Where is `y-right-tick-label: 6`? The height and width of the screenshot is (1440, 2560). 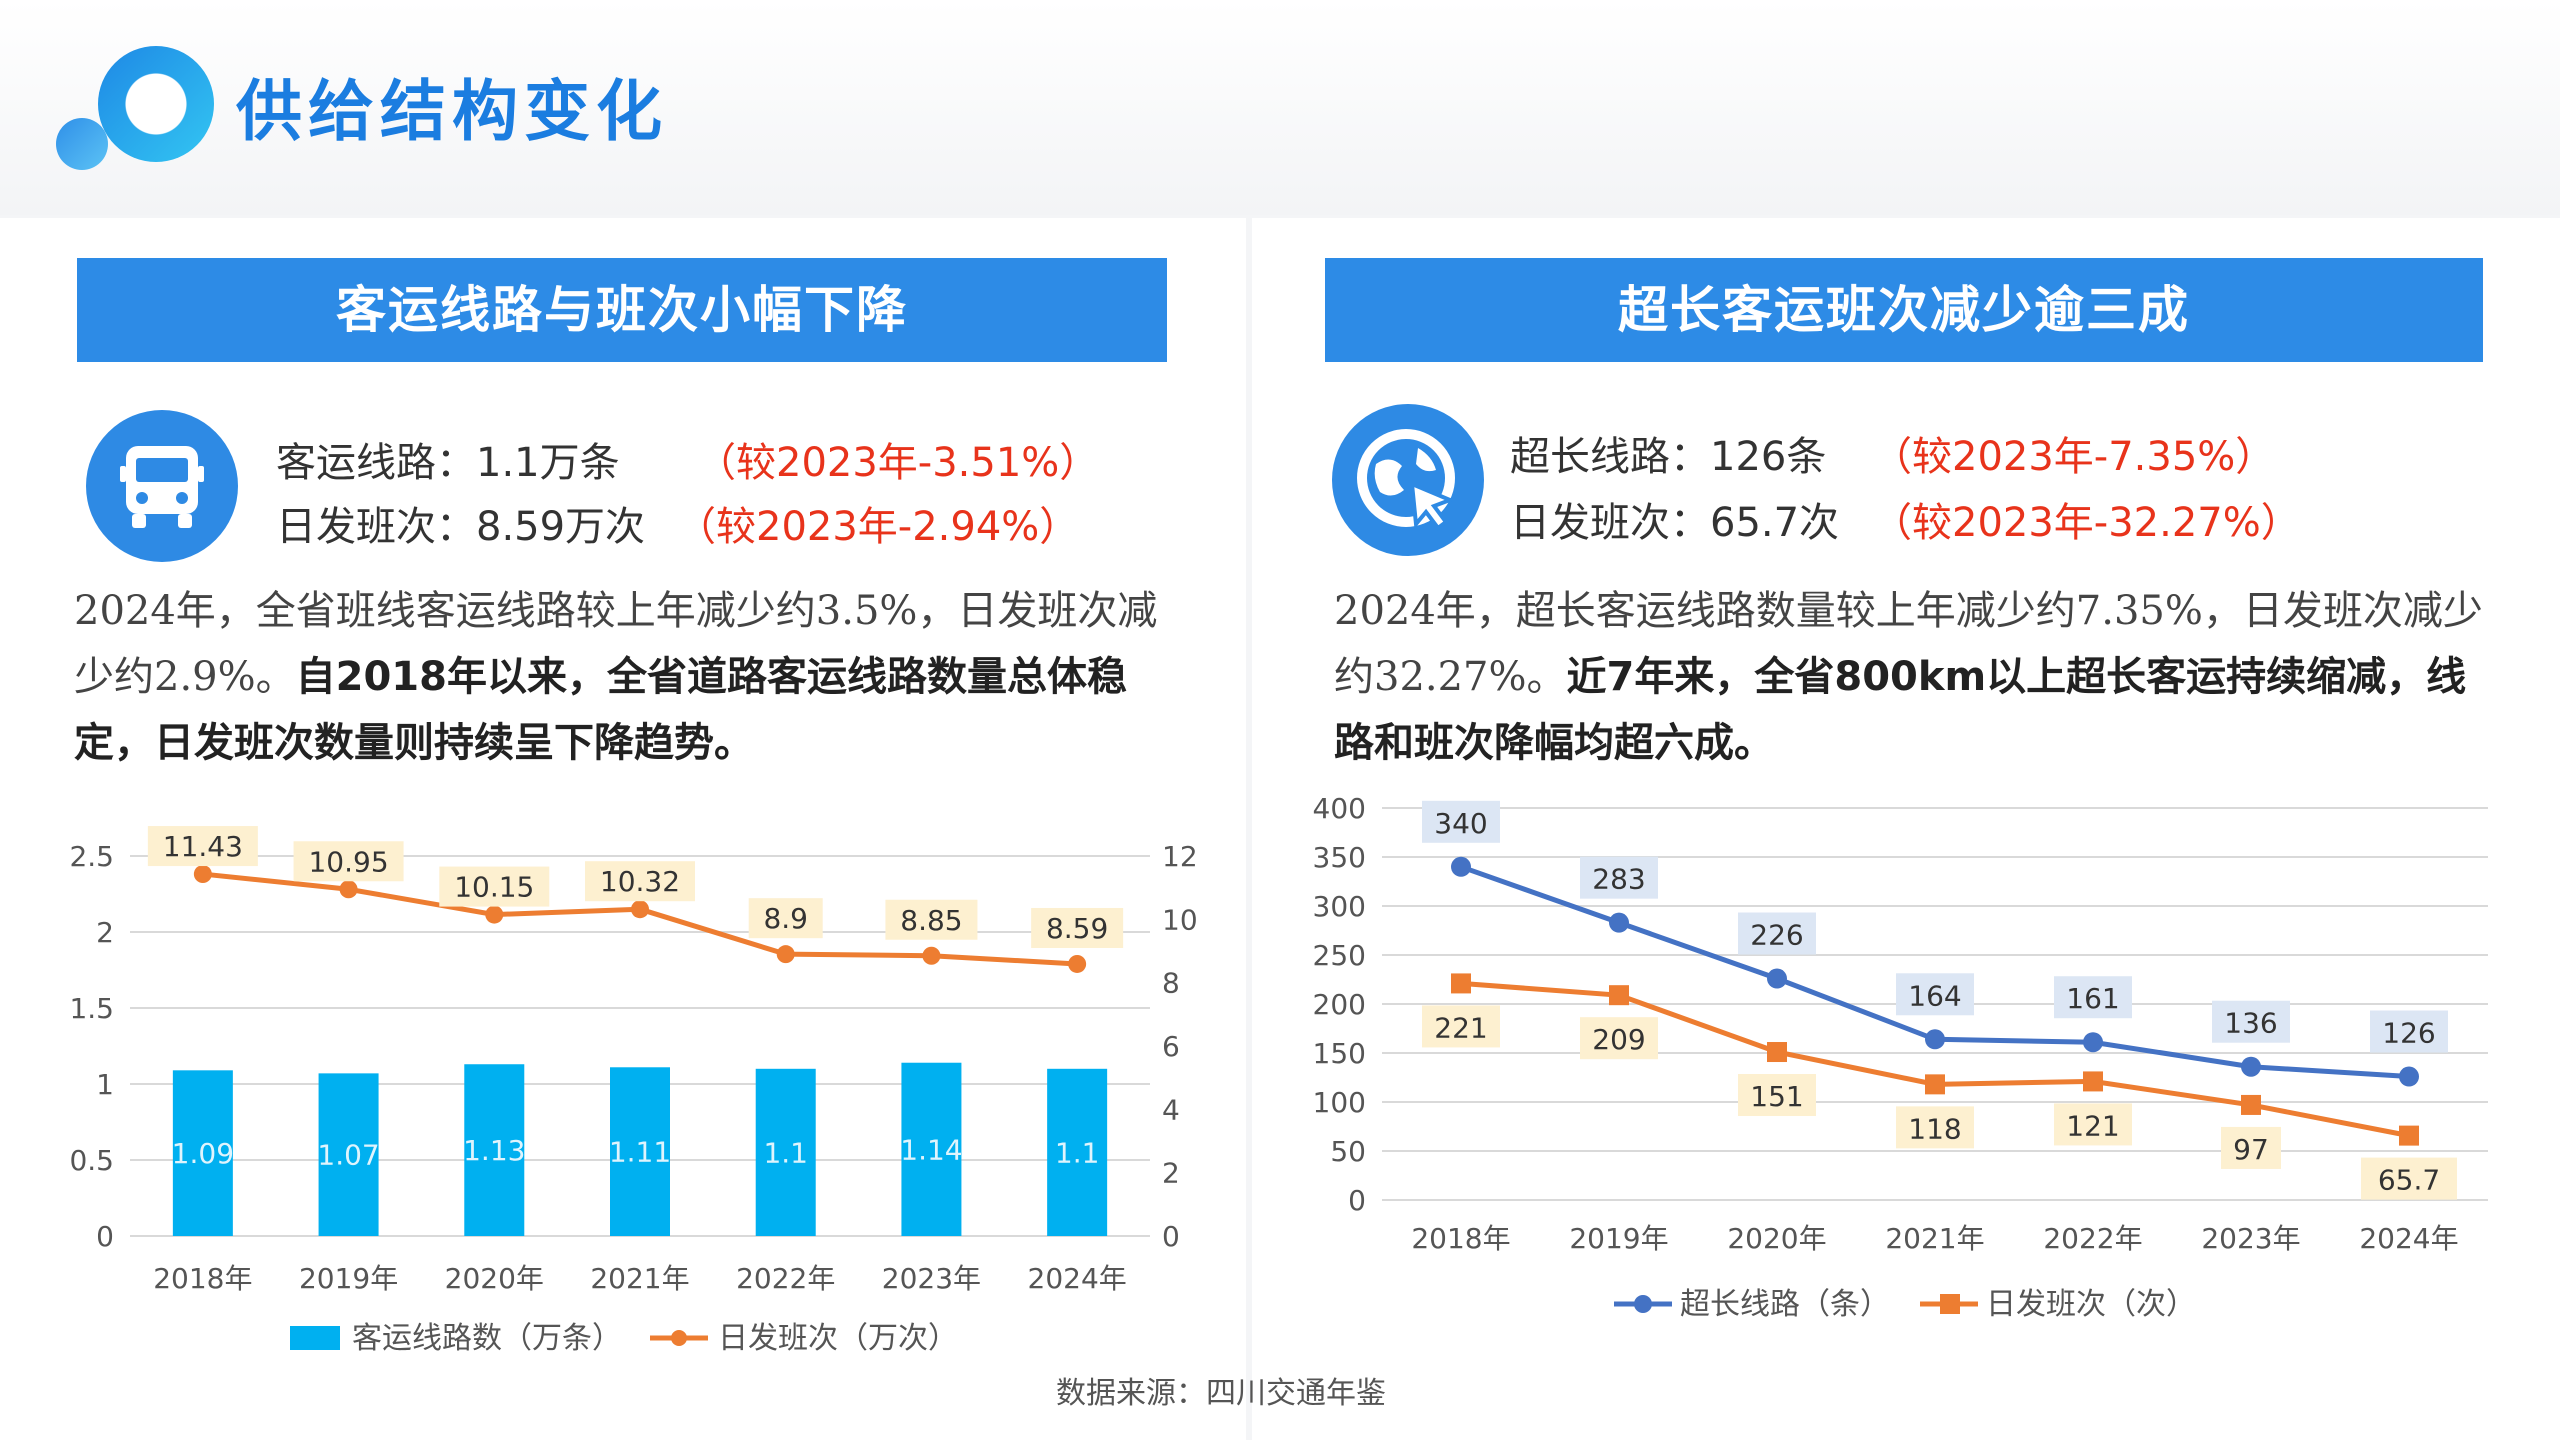 y-right-tick-label: 6 is located at coordinates (1171, 1046).